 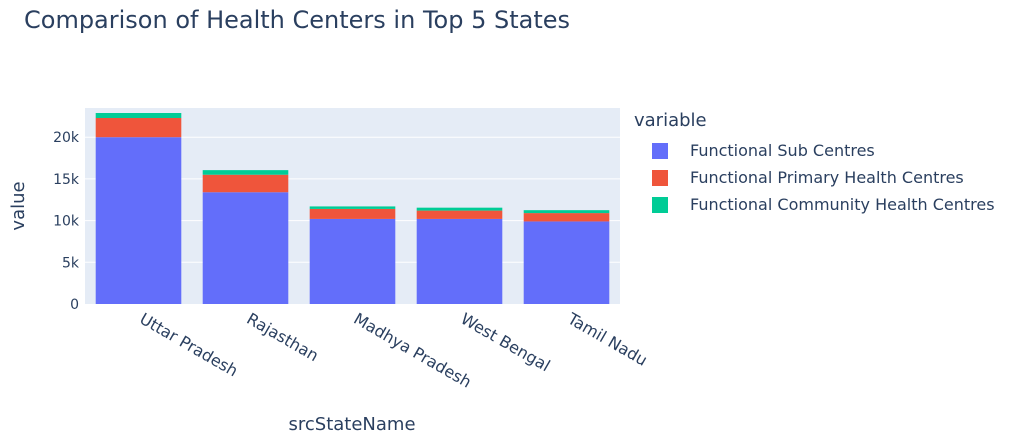 I want to click on legend-title: variable, so click(x=670, y=120).